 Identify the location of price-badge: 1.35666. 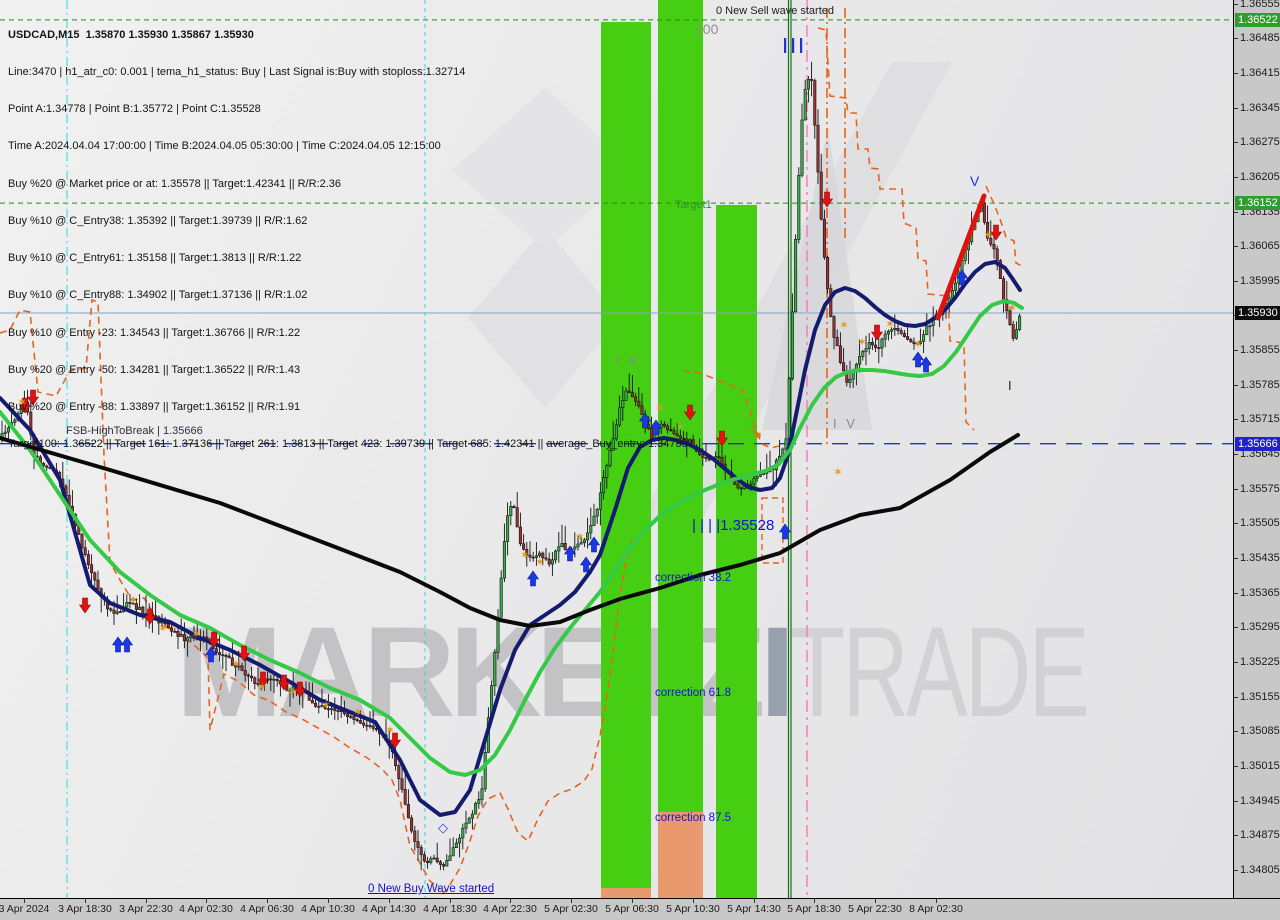
(1257, 444).